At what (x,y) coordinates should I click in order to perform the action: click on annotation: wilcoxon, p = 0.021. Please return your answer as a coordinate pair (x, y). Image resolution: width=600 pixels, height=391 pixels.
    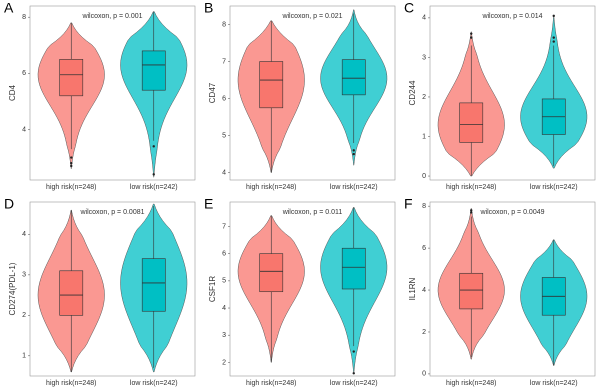
    Looking at the image, I should click on (311, 16).